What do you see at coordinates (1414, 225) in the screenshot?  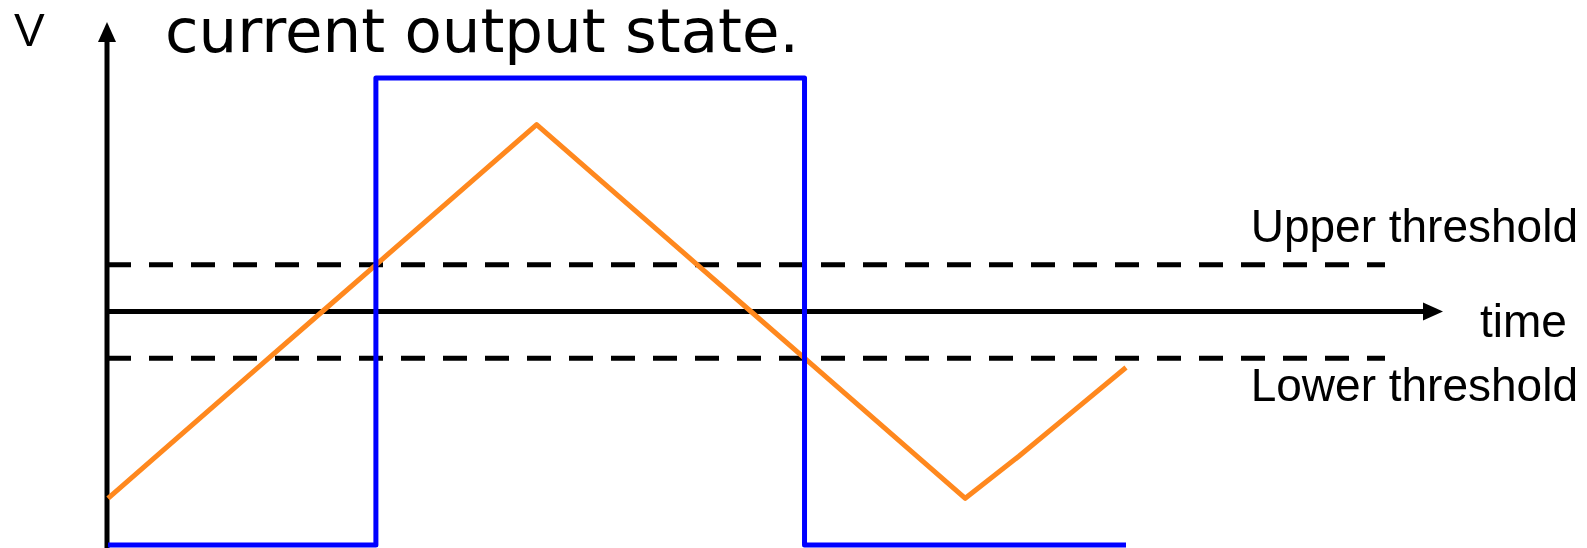 I see `ref-line-label: Upper threshold` at bounding box center [1414, 225].